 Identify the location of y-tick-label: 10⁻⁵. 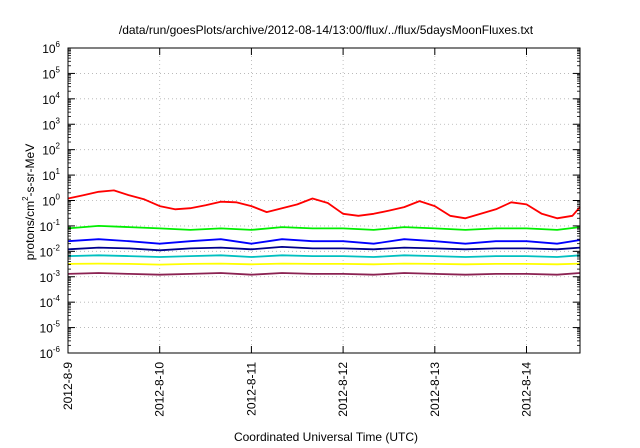
(50, 328).